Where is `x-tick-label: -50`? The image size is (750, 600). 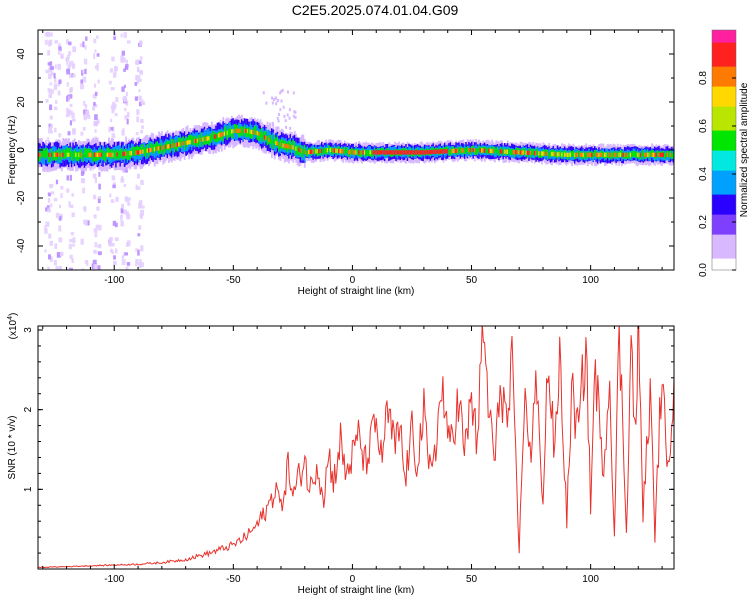
x-tick-label: -50 is located at coordinates (233, 579).